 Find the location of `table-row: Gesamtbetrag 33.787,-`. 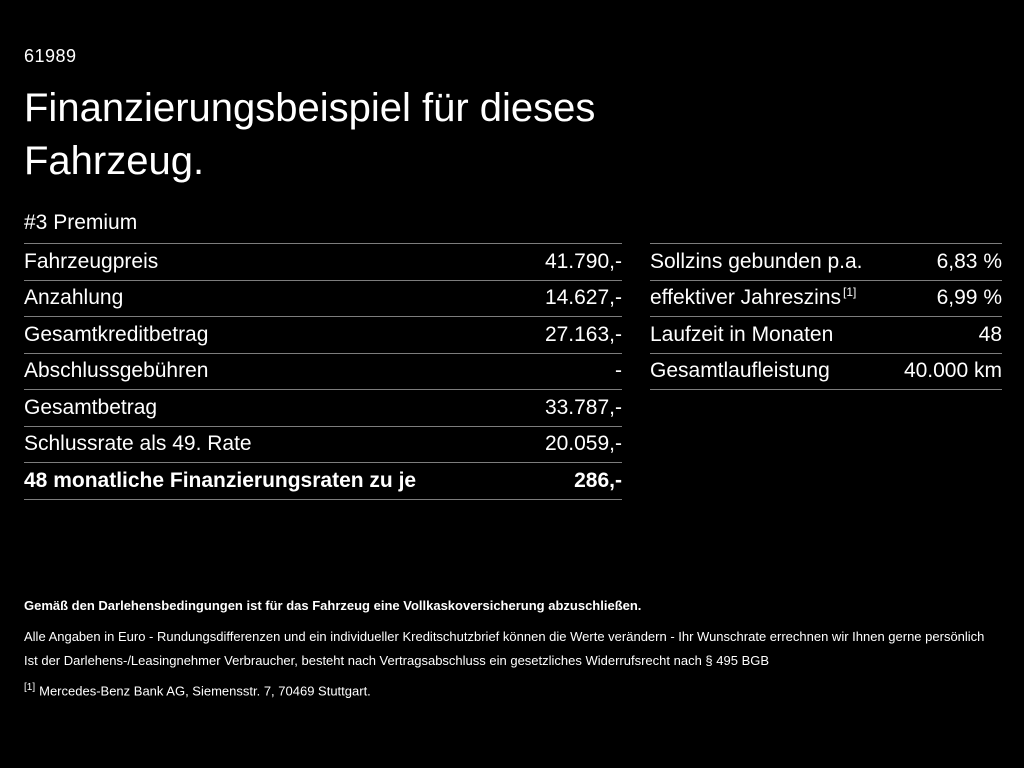

table-row: Gesamtbetrag 33.787,- is located at coordinates (323, 407).